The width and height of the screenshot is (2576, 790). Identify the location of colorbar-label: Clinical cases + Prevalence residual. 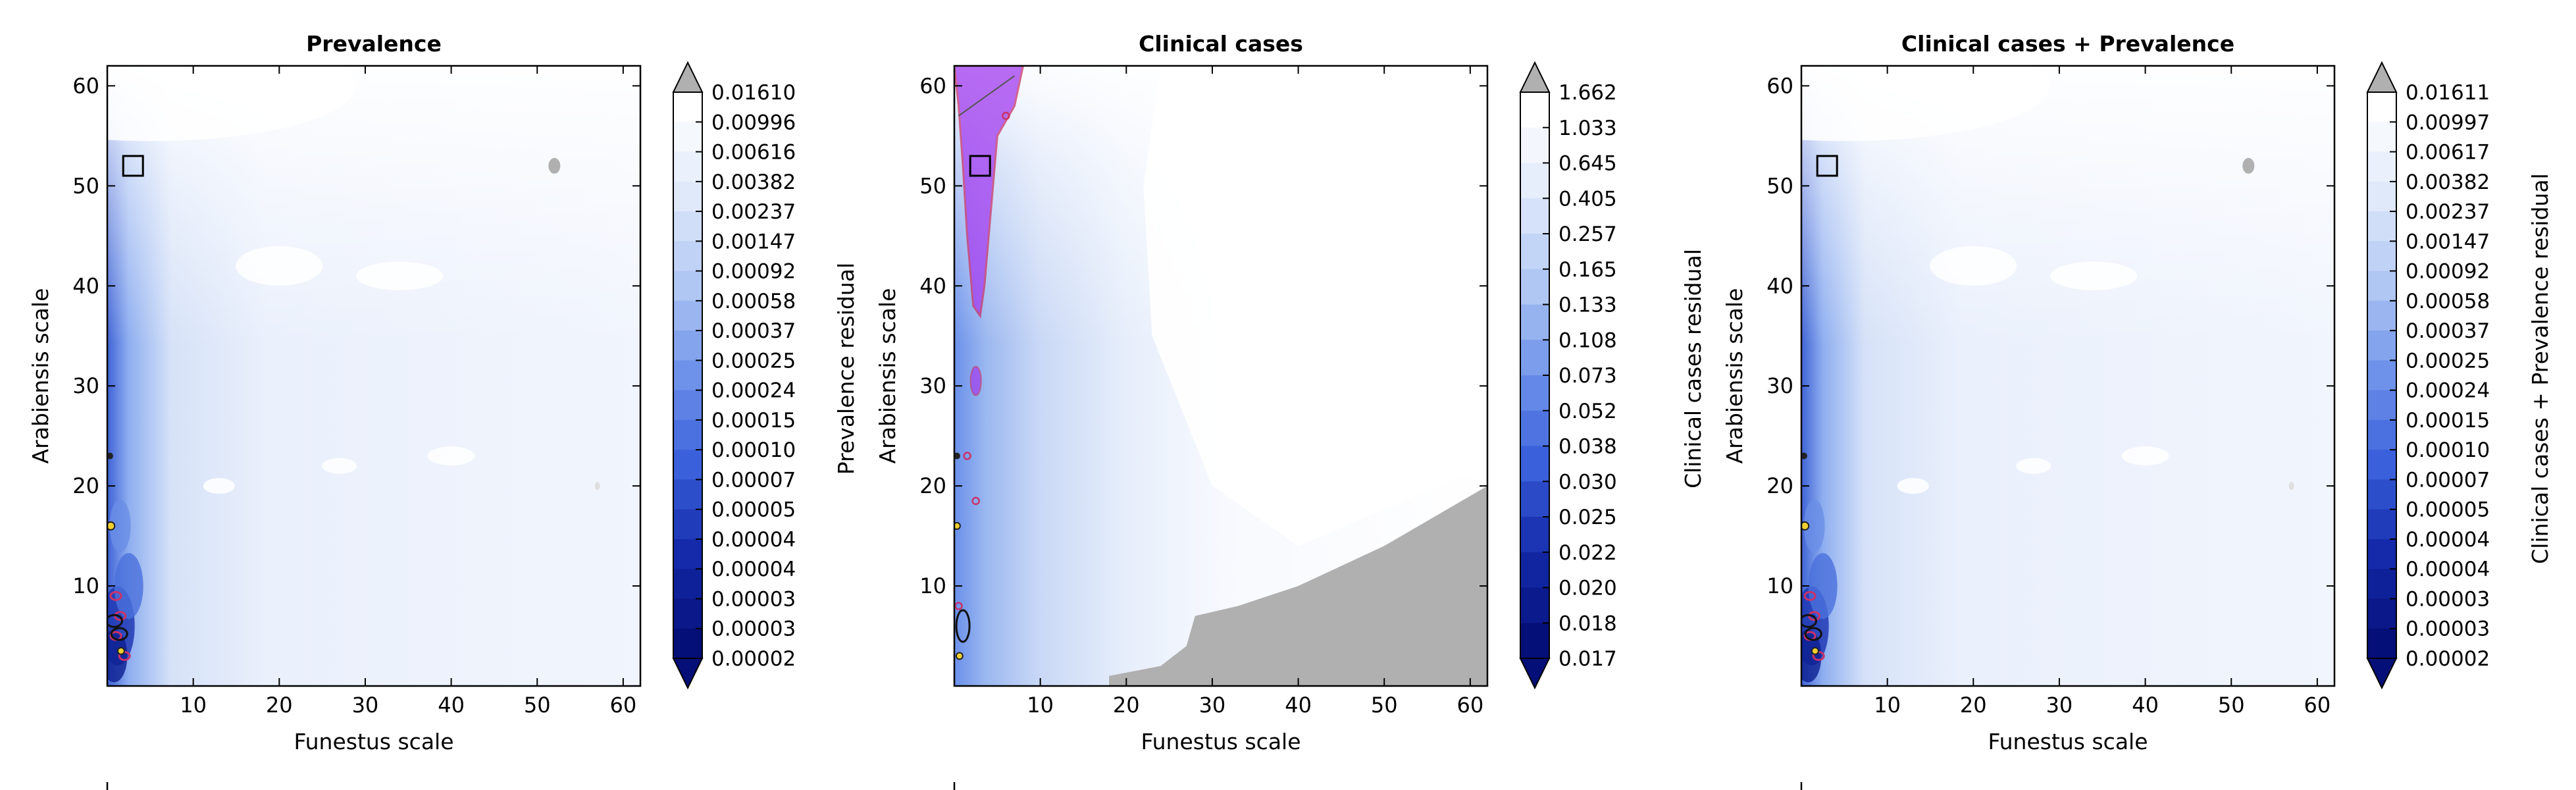
(2540, 368).